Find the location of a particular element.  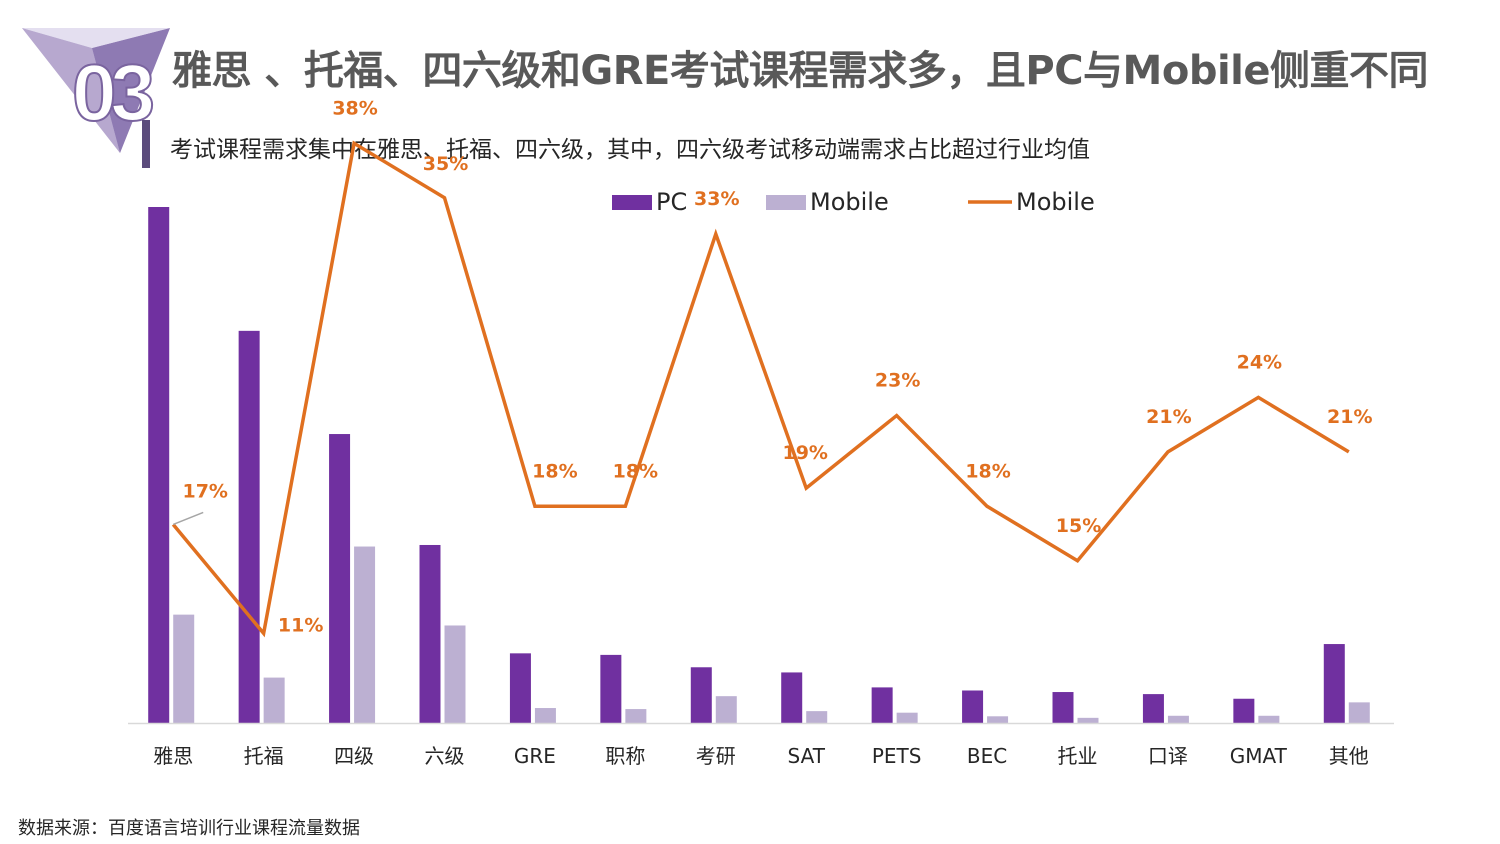

data-label-4: 18% is located at coordinates (554, 471).